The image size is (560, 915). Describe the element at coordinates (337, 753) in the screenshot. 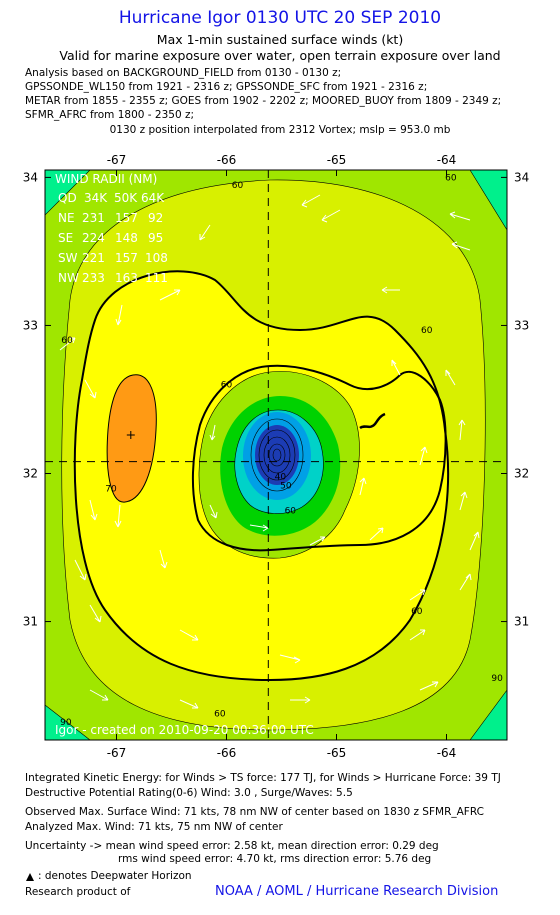

I see `x-tick-label-bottom: -65` at that location.